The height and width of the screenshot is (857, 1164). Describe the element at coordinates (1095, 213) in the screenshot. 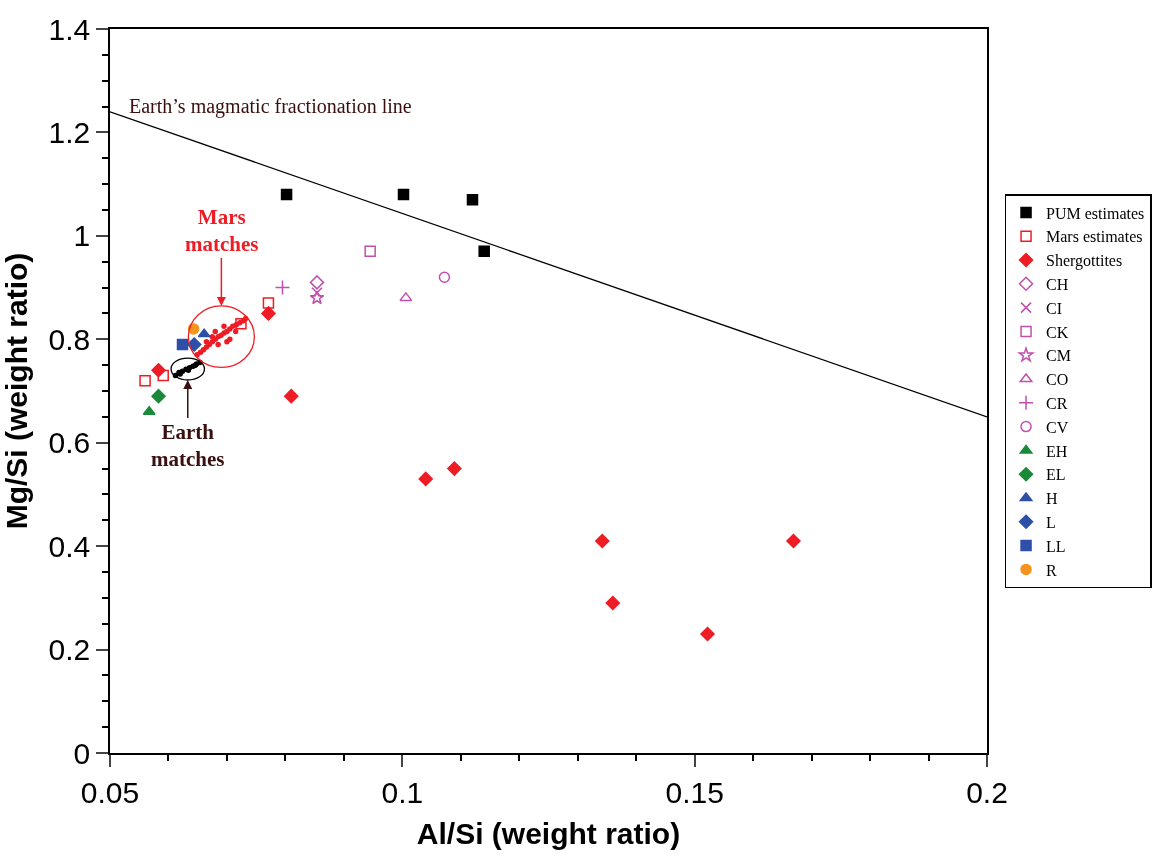

I see `legend-label: PUM estimates` at that location.